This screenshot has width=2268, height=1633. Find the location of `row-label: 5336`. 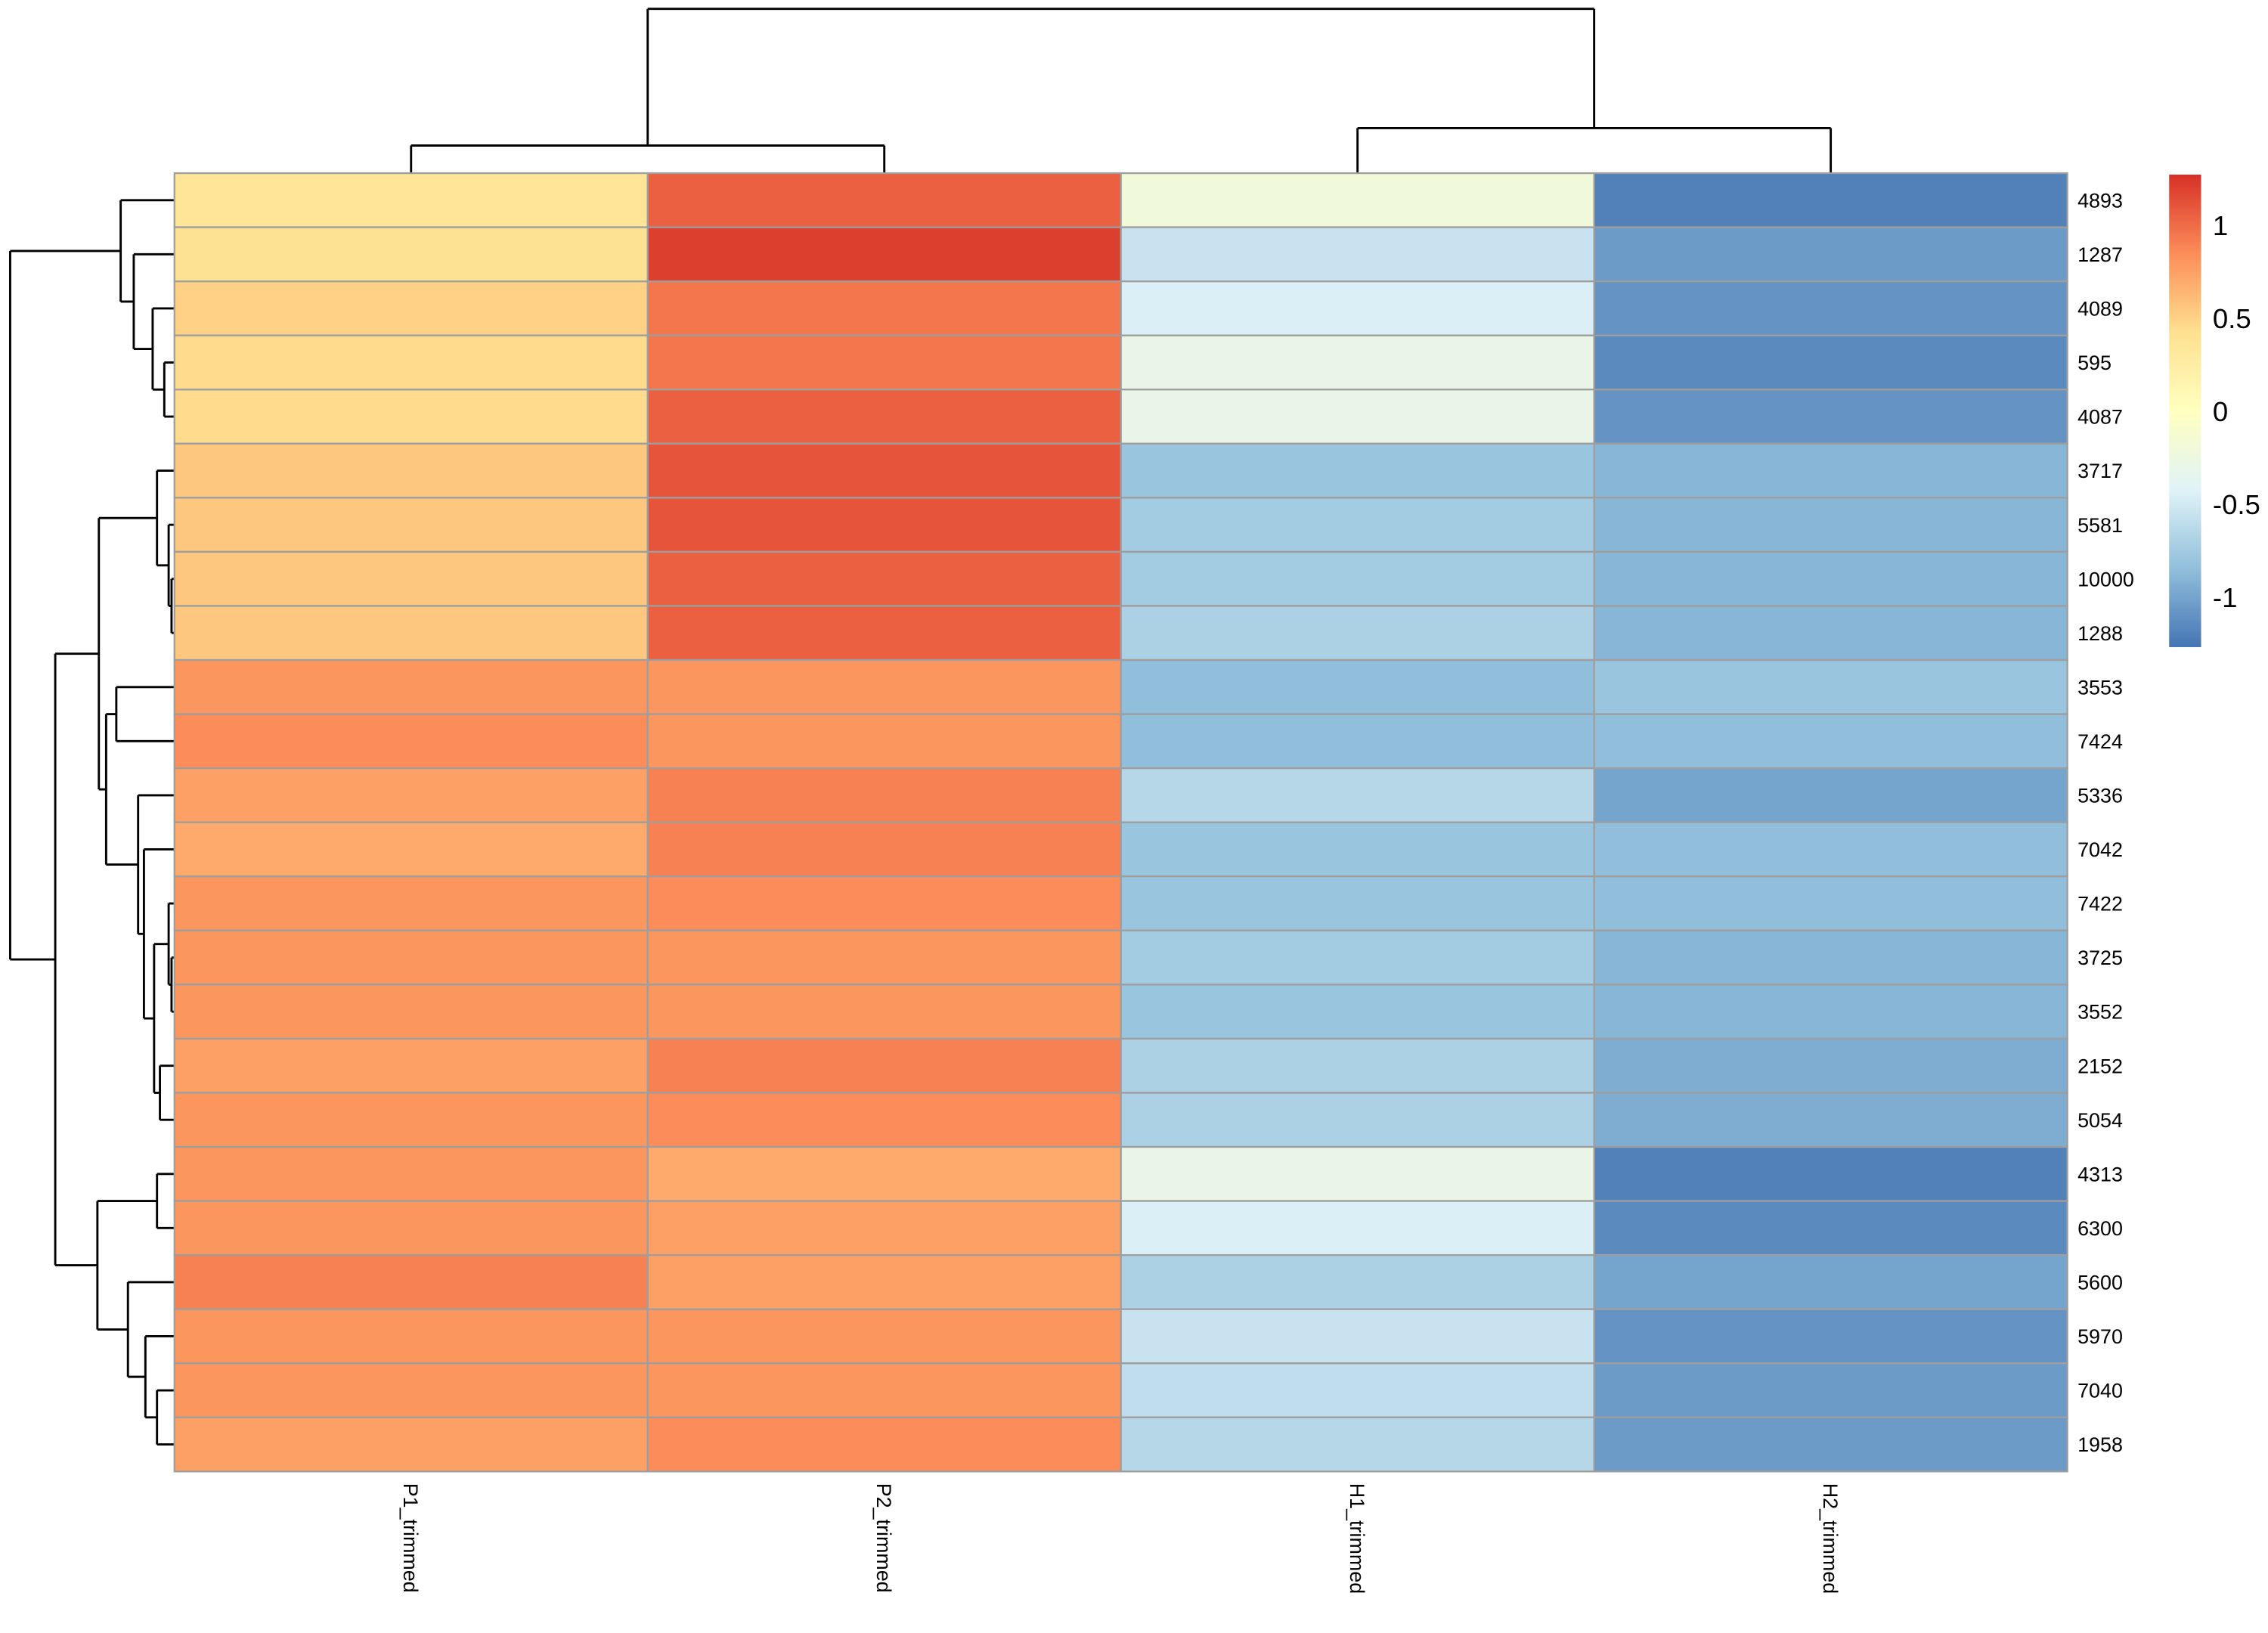

row-label: 5336 is located at coordinates (2100, 796).